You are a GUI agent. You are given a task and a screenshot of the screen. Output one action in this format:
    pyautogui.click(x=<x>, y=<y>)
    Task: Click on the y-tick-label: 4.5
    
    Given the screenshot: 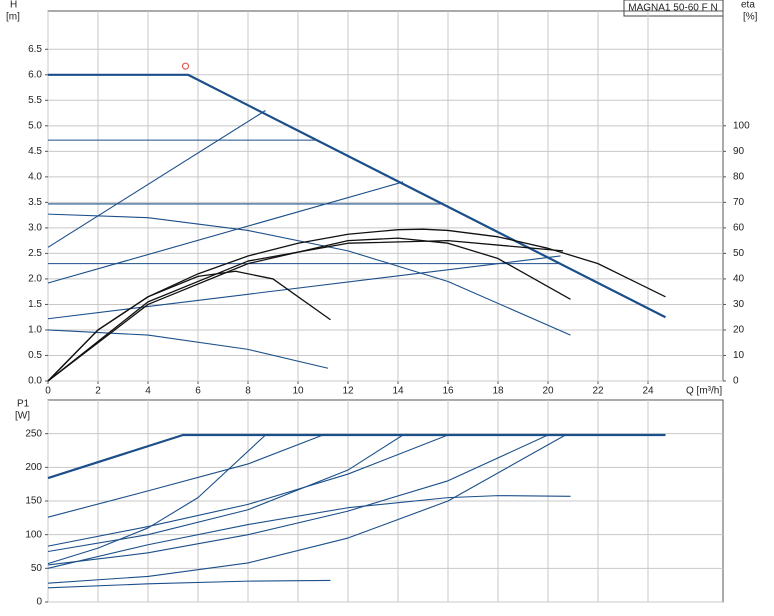 What is the action you would take?
    pyautogui.click(x=35, y=151)
    